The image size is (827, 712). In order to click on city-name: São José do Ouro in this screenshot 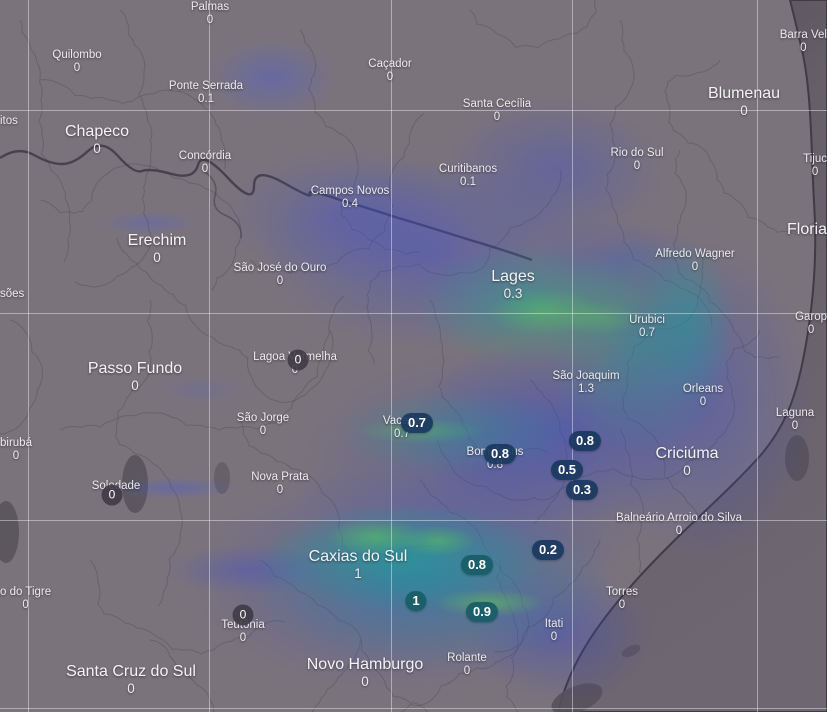, I will do `click(280, 268)`.